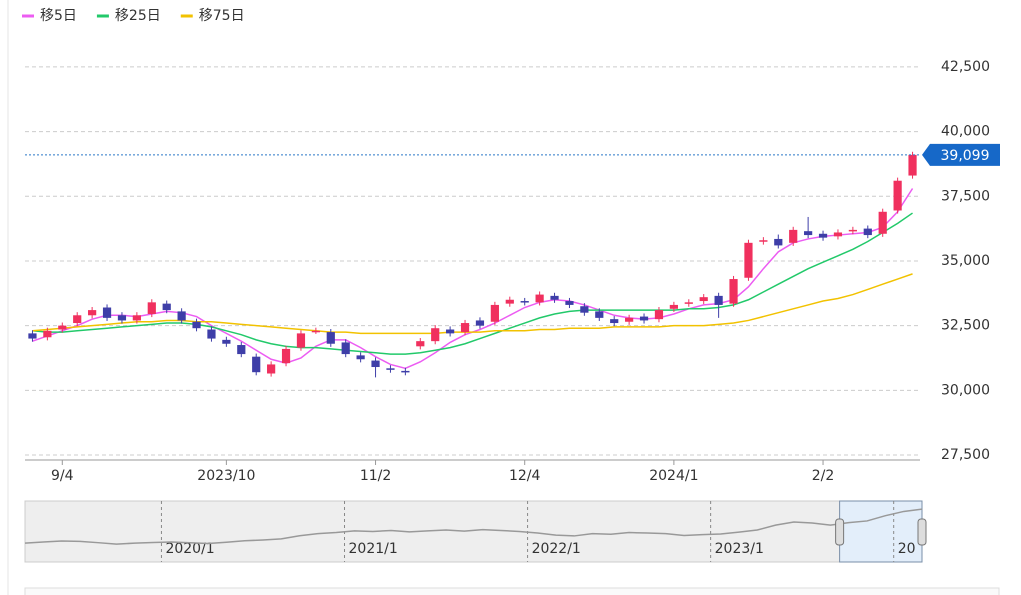 Image resolution: width=1021 pixels, height=595 pixels. What do you see at coordinates (472, 304) in the screenshot?
I see `ma-line` at bounding box center [472, 304].